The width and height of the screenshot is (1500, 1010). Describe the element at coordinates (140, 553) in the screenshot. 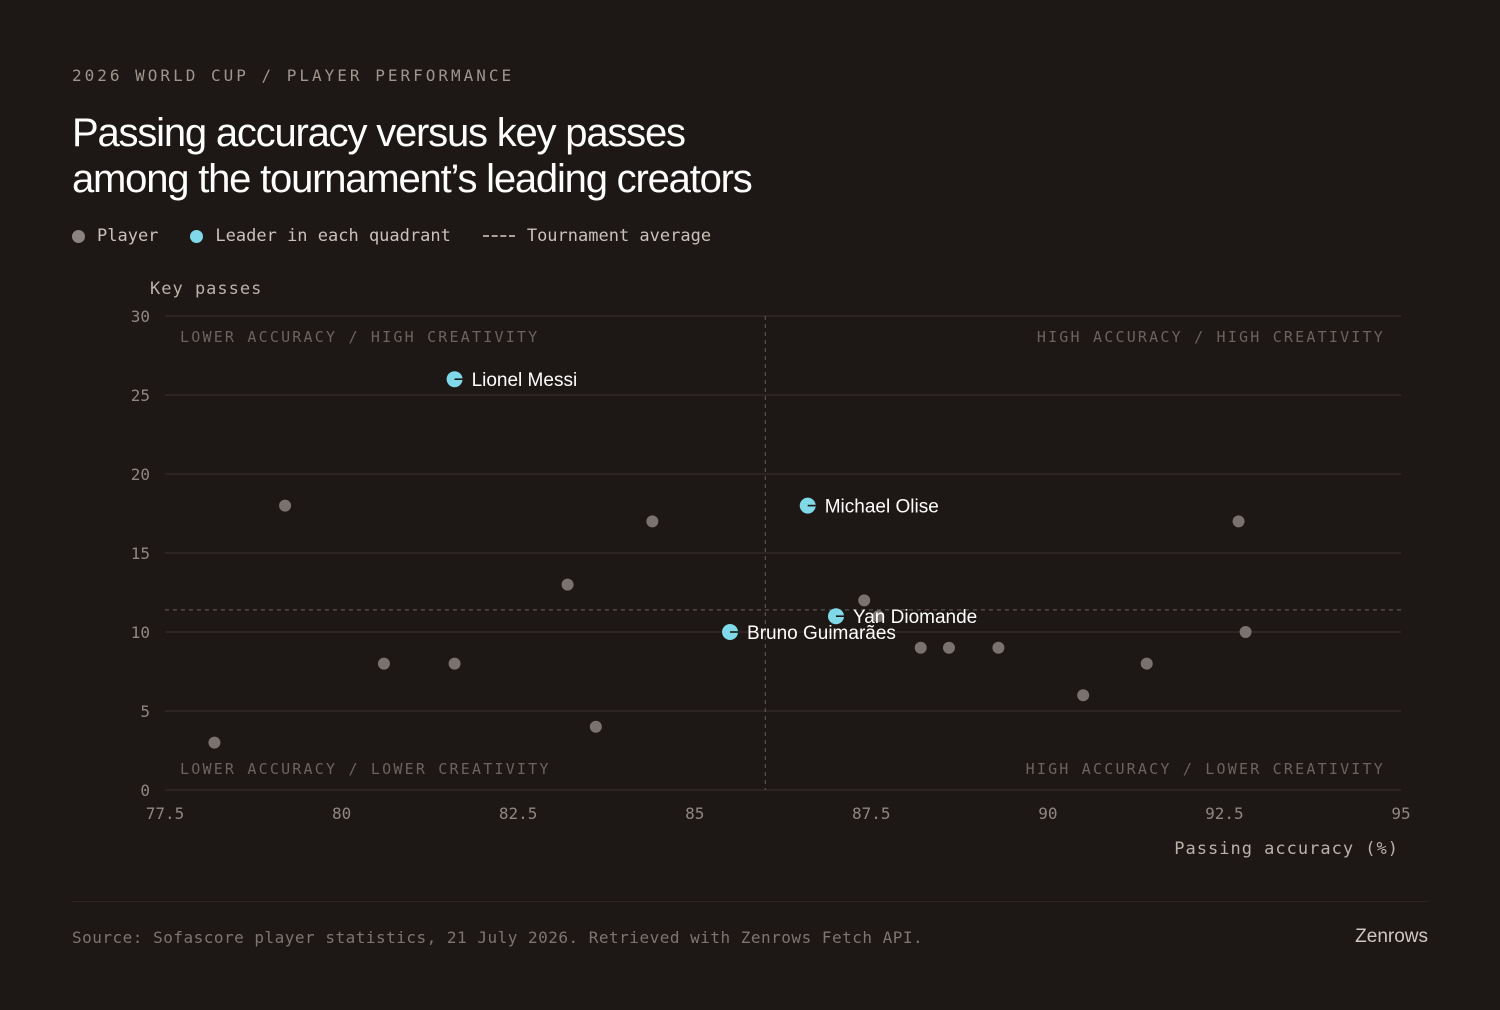

I see `y-tick-label: 15` at that location.